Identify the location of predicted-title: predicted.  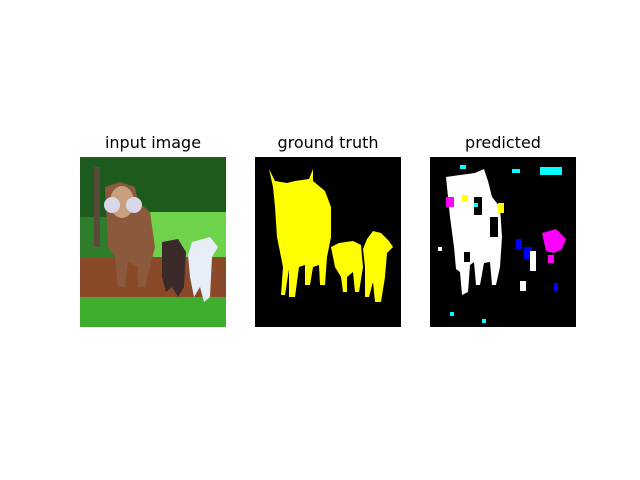
(503, 142).